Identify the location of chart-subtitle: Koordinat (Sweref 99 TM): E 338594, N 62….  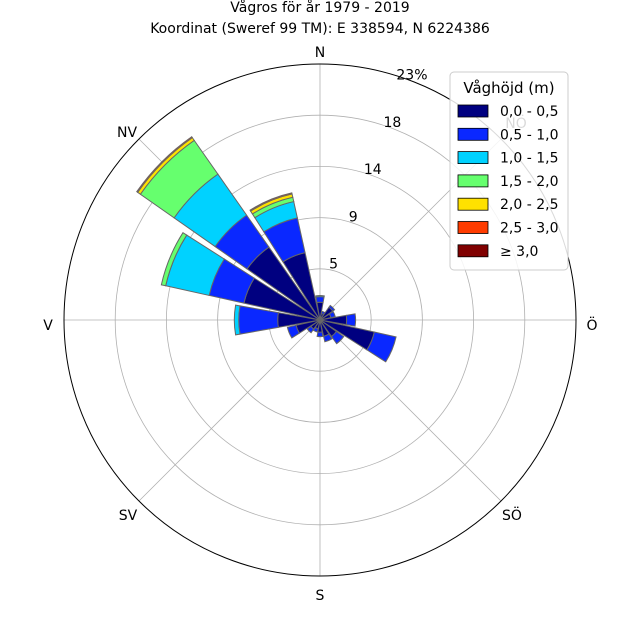
(320, 29).